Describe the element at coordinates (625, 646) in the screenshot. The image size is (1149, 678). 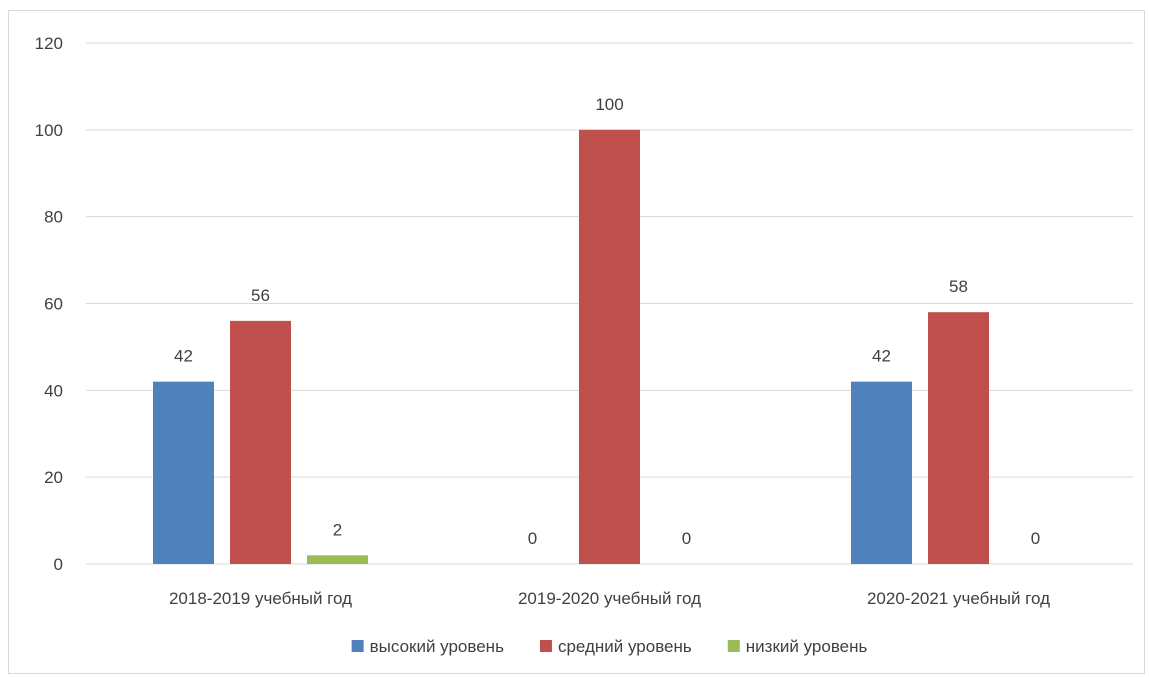
I see `legend-label: средний уровень` at that location.